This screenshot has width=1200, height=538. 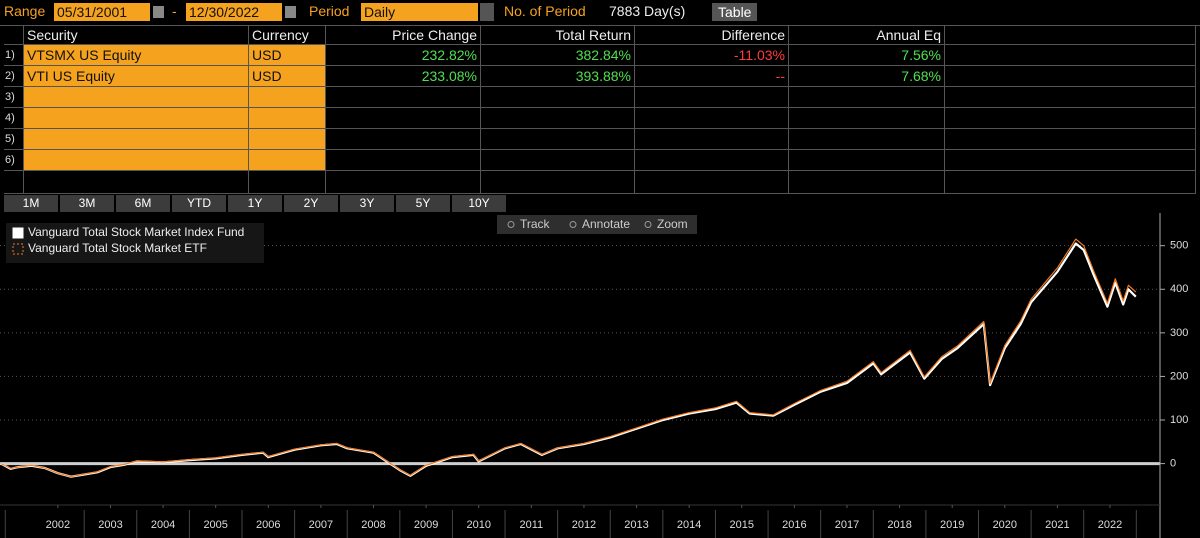 I want to click on start-date: 05/31/2001, so click(x=102, y=12).